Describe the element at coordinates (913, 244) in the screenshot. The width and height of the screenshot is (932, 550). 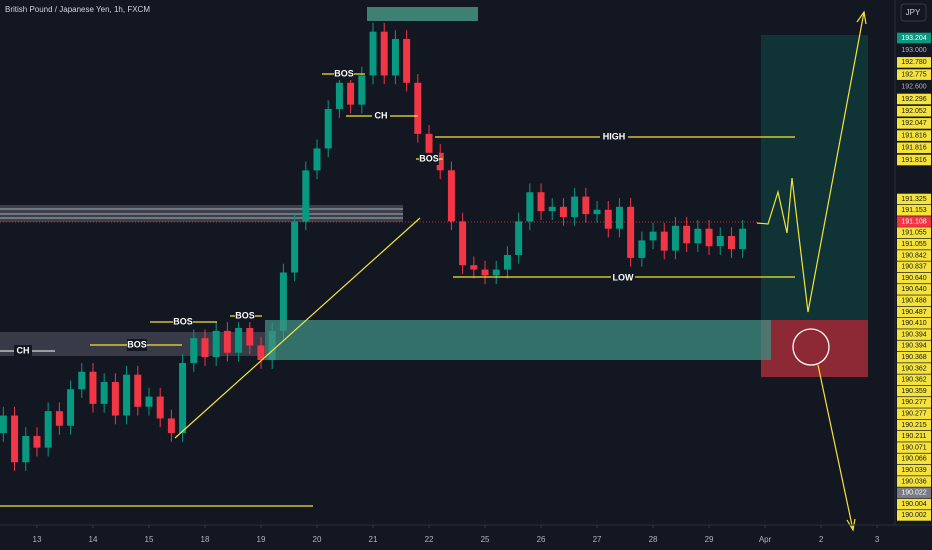
I see `price-label: 191.055` at that location.